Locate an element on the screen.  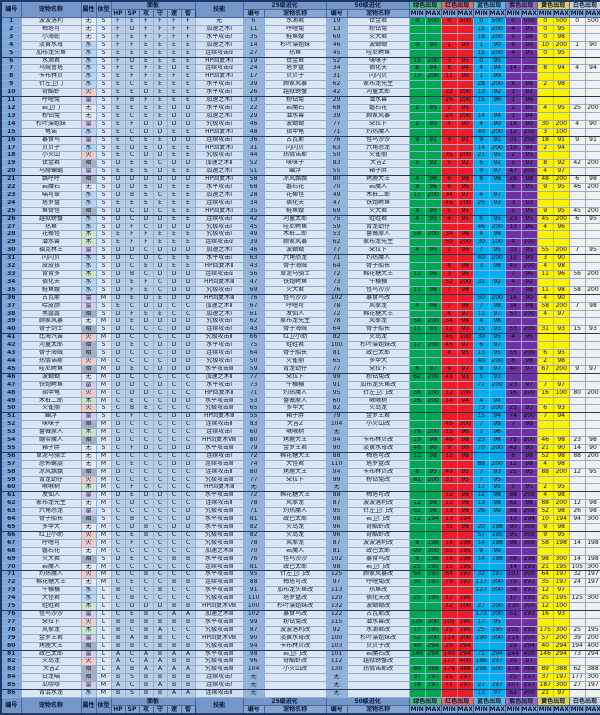
cell-range-red-min: 46 is located at coordinates (449, 440).